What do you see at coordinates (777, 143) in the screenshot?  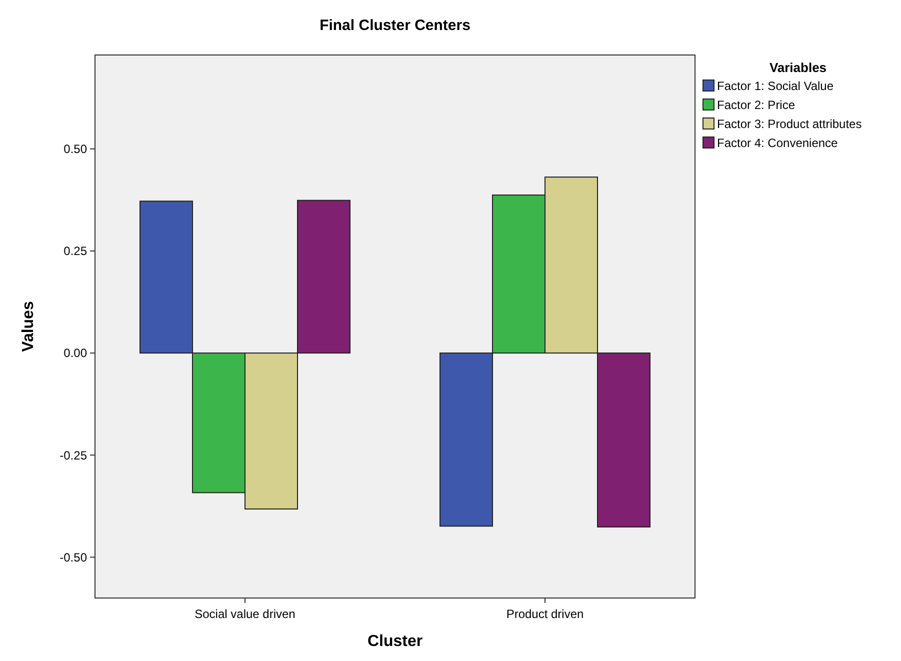 I see `legend-label: Factor 4: Convenience` at bounding box center [777, 143].